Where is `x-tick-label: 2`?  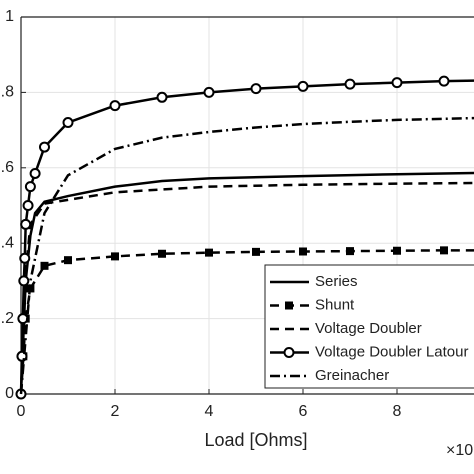
x-tick-label: 2 is located at coordinates (115, 411).